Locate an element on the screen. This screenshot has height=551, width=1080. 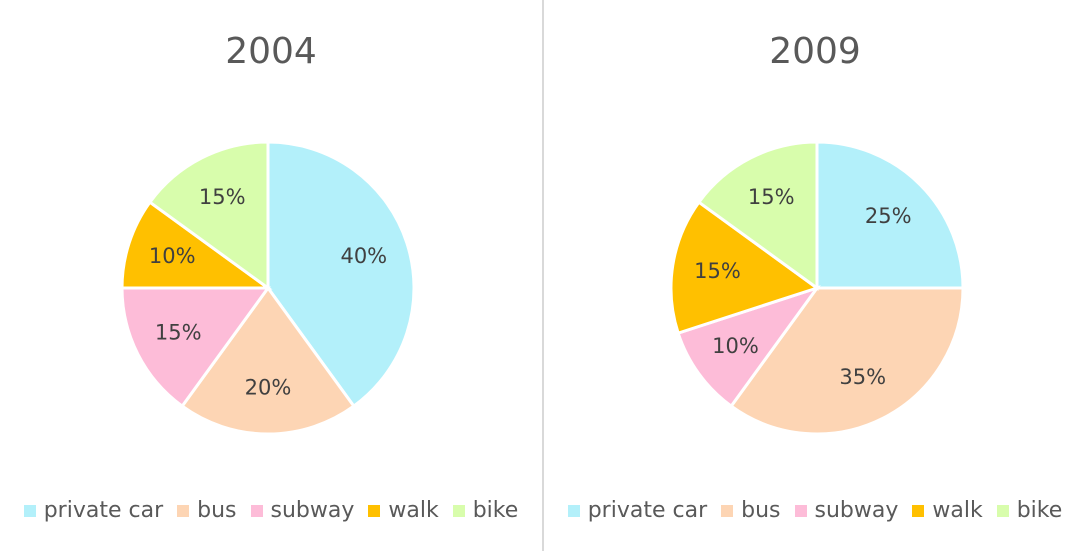
data-label-private-car: 40% is located at coordinates (363, 256).